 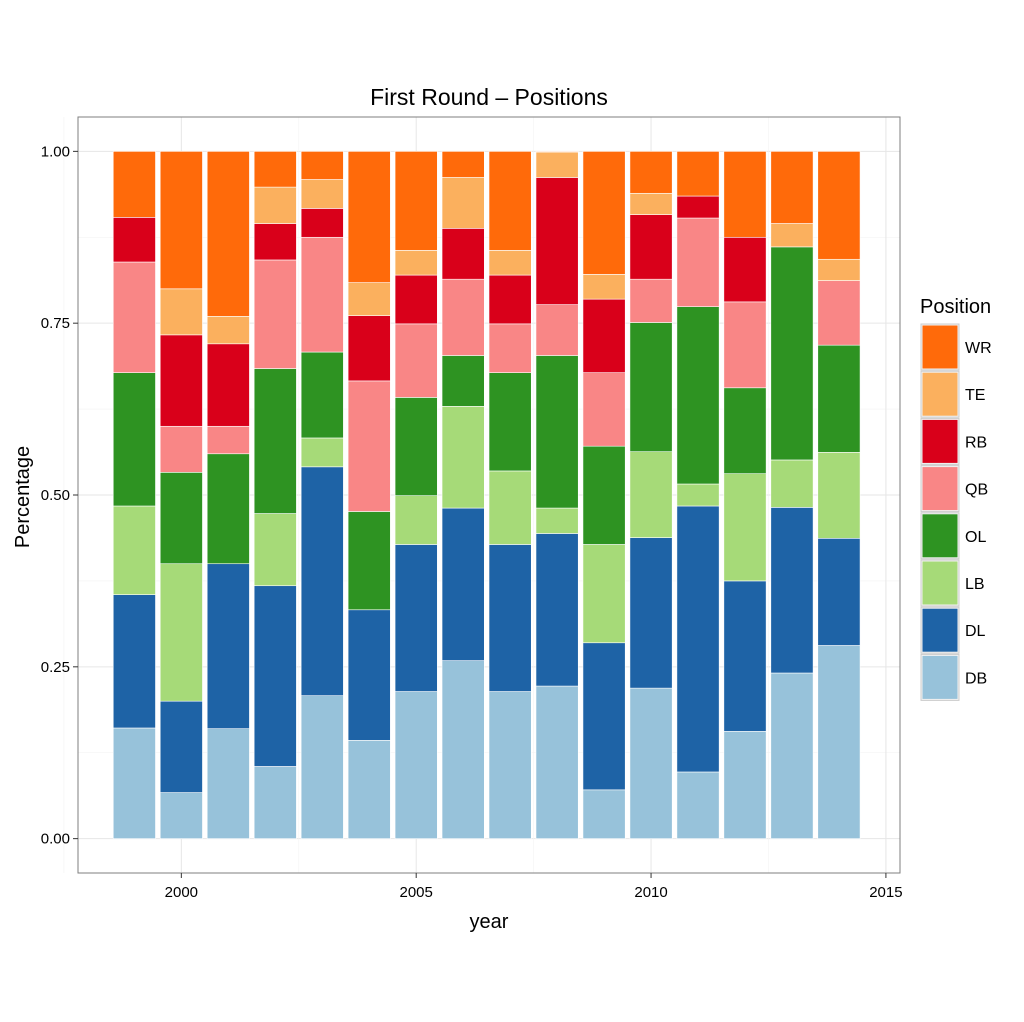 I want to click on bar-LB-2008, so click(x=557, y=520).